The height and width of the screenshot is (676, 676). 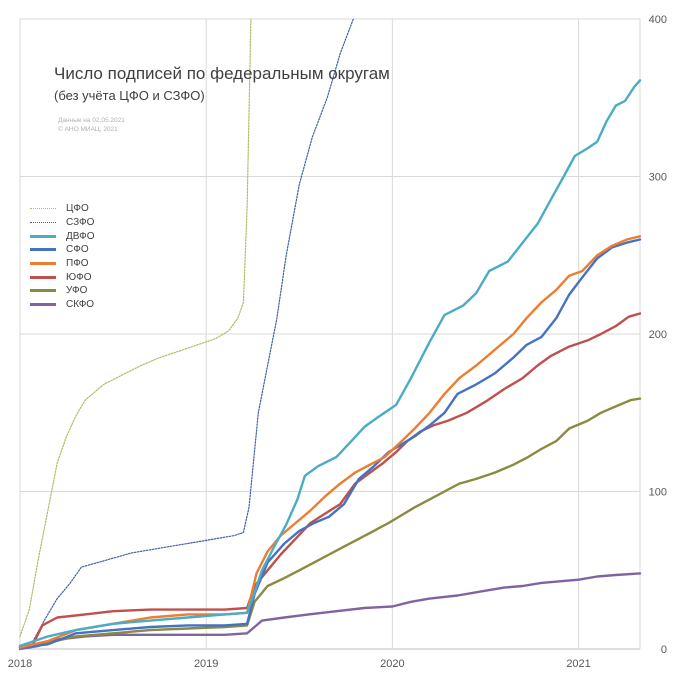 What do you see at coordinates (62, 277) in the screenshot?
I see `legend-item: ЮФО` at bounding box center [62, 277].